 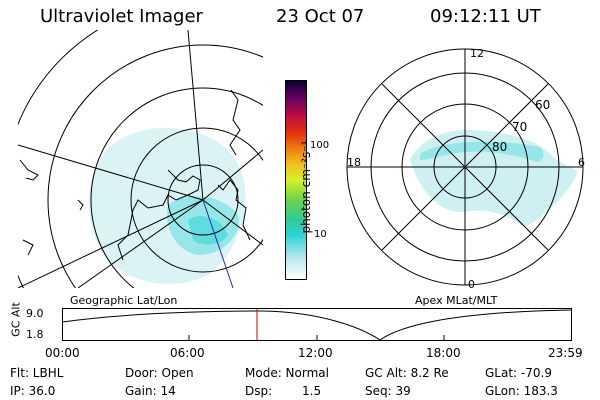 I want to click on filter-info: Flt: LBHL, so click(x=37, y=373).